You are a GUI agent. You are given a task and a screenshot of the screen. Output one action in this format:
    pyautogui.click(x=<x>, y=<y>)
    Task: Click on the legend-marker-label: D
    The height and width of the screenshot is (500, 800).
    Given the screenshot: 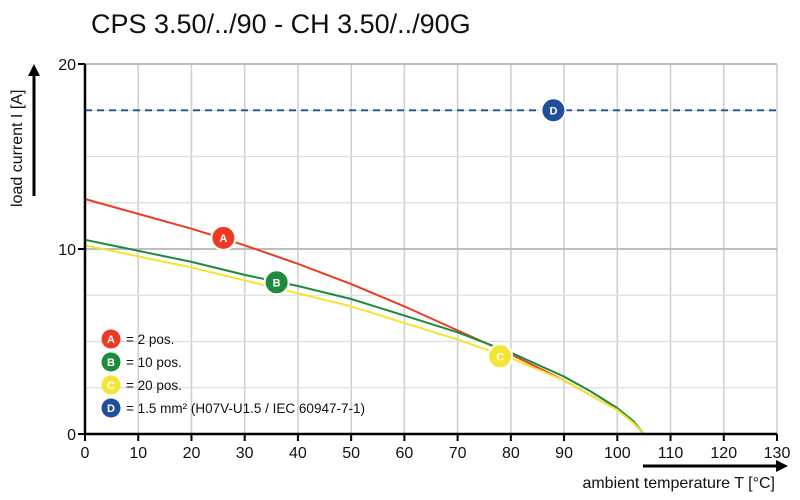 What is the action you would take?
    pyautogui.click(x=111, y=409)
    